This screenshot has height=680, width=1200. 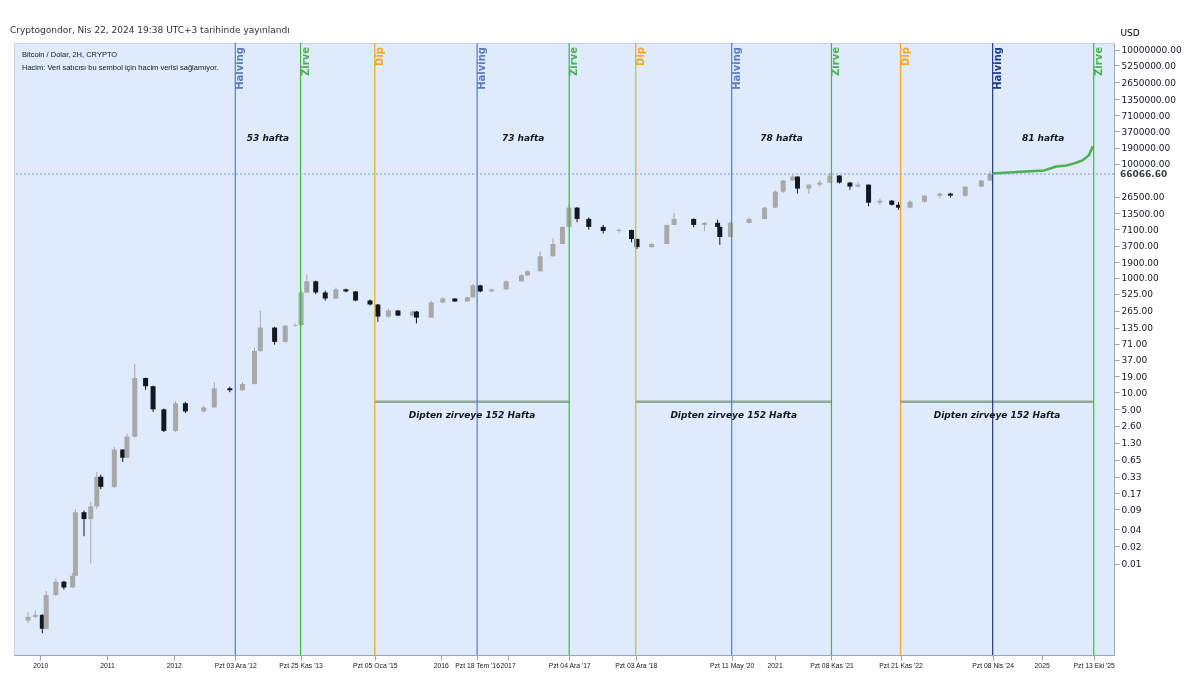 What do you see at coordinates (523, 137) in the screenshot?
I see `annotation: 73 hafta` at bounding box center [523, 137].